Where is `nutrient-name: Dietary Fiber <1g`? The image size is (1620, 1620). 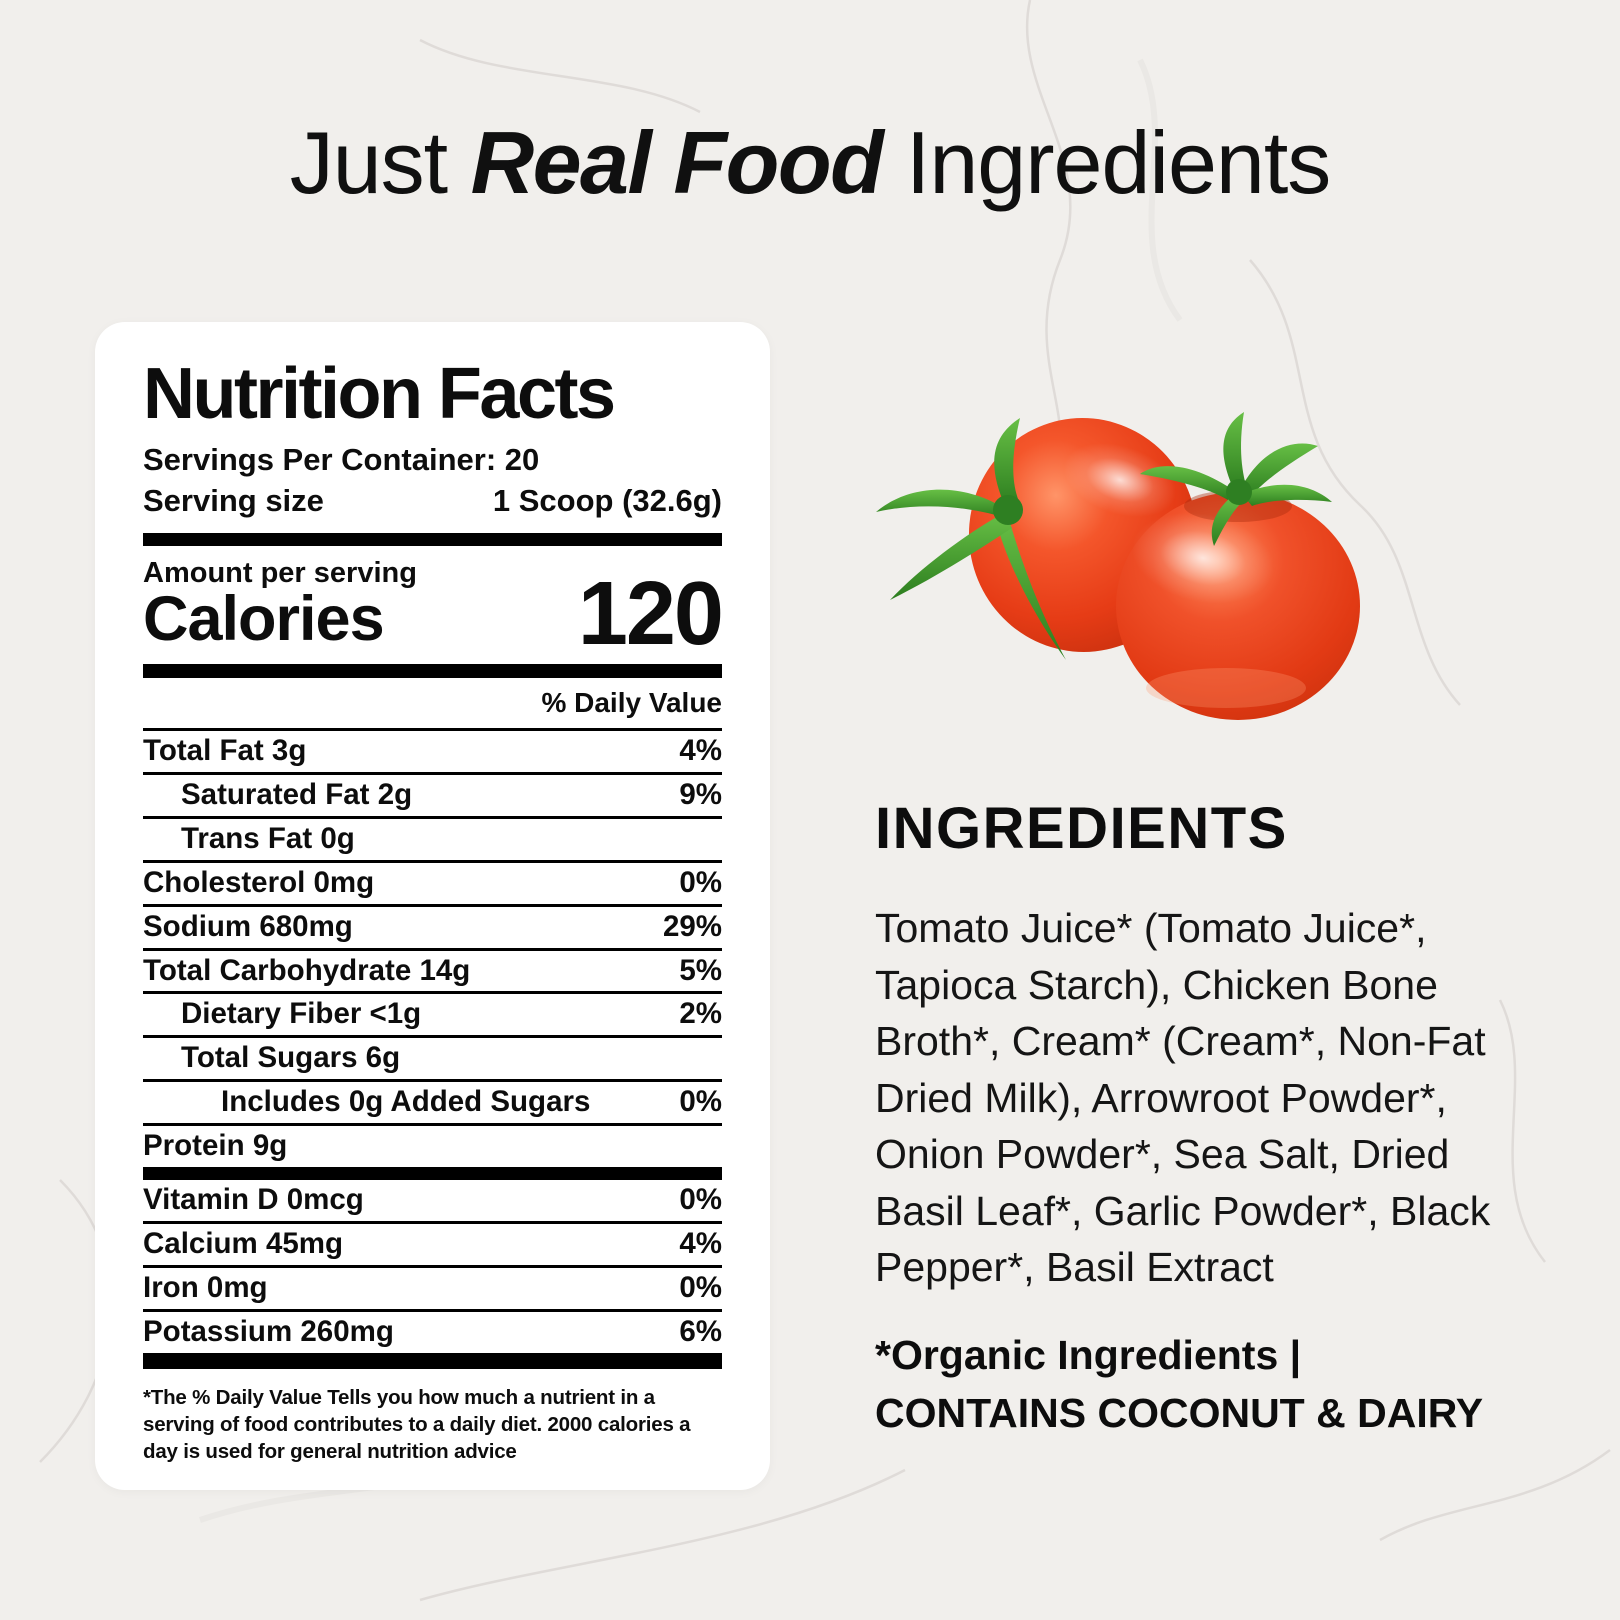 nutrient-name: Dietary Fiber <1g is located at coordinates (301, 1014).